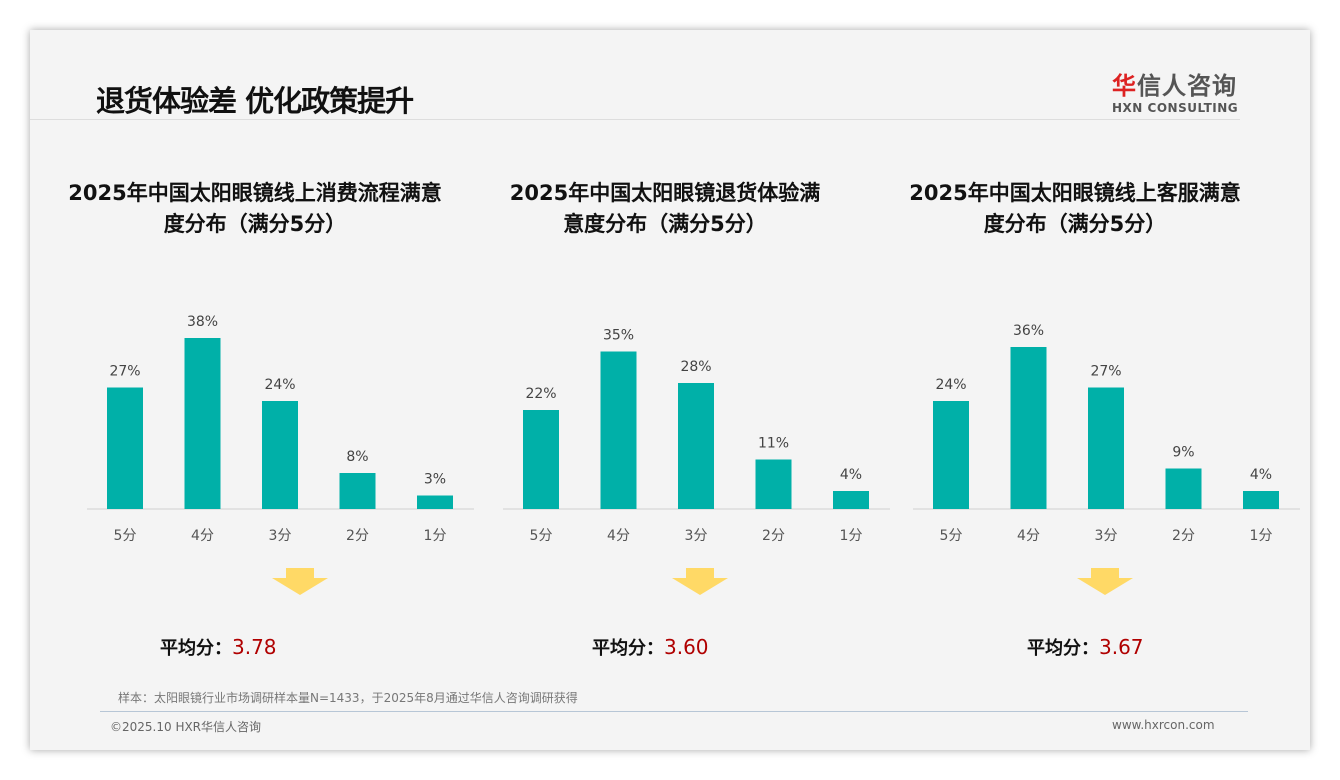 This screenshot has width=1340, height=780. What do you see at coordinates (1163, 725) in the screenshot?
I see `website-link: www.hxrcon.com` at bounding box center [1163, 725].